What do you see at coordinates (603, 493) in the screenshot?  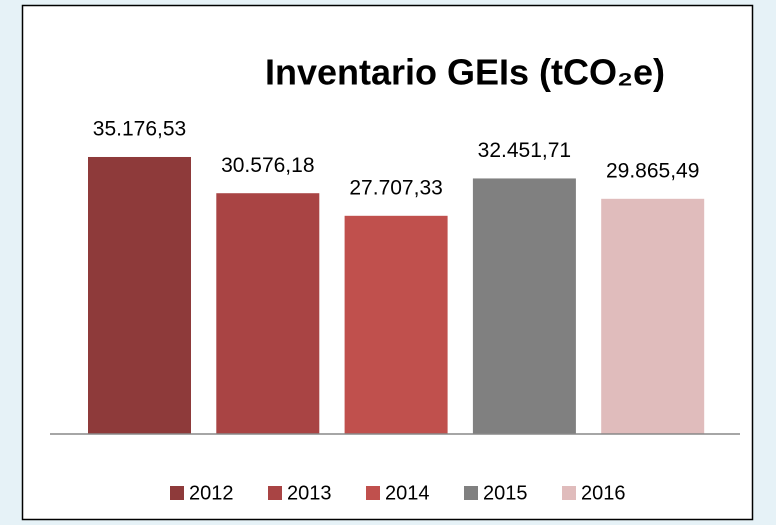 I see `legend-label: 2016` at bounding box center [603, 493].